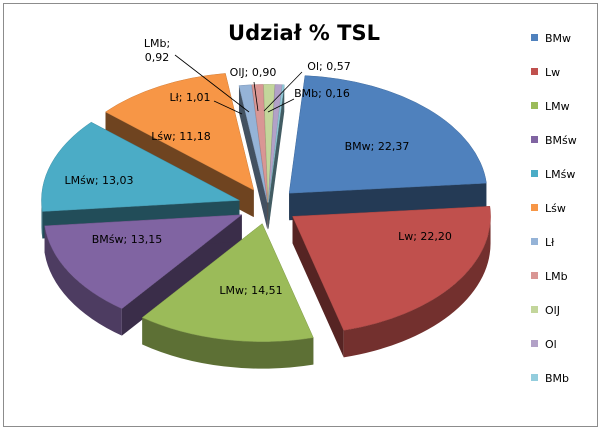 The image size is (603, 431). I want to click on legend-item-bmsw: BMśw, so click(554, 140).